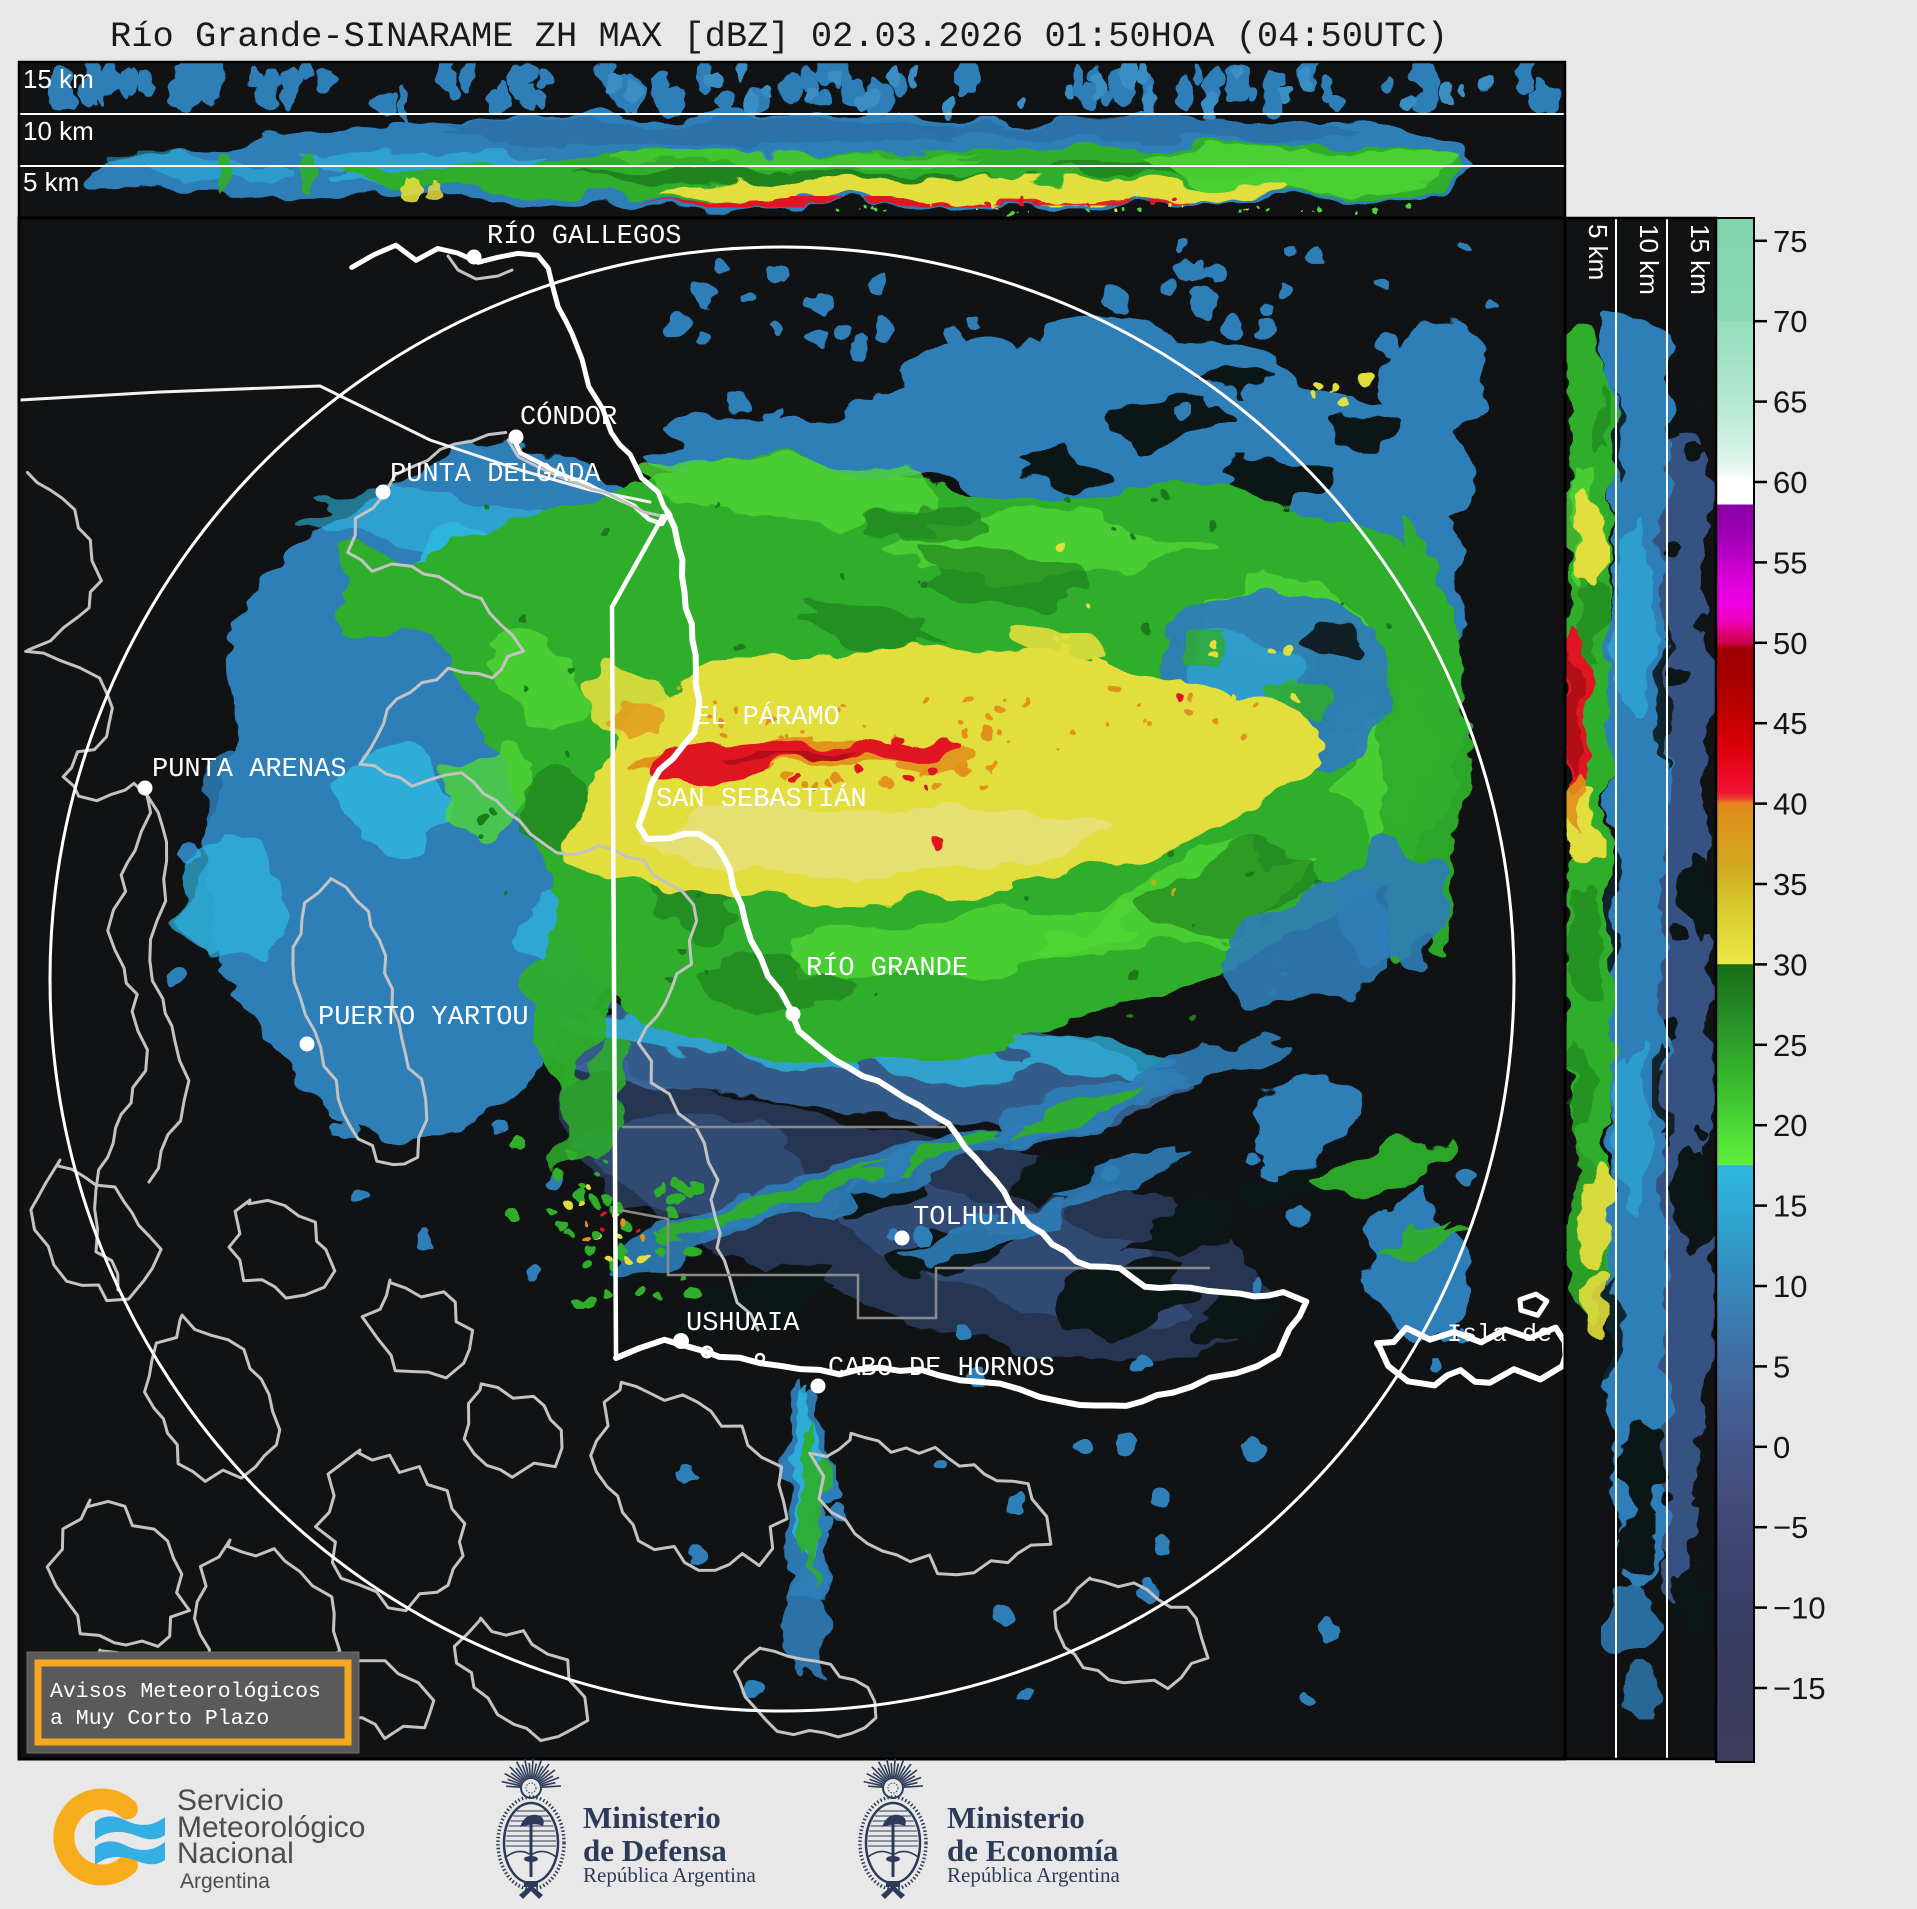 The image size is (1917, 1909). What do you see at coordinates (767, 717) in the screenshot?
I see `svg-text: EL PÁRAMO` at bounding box center [767, 717].